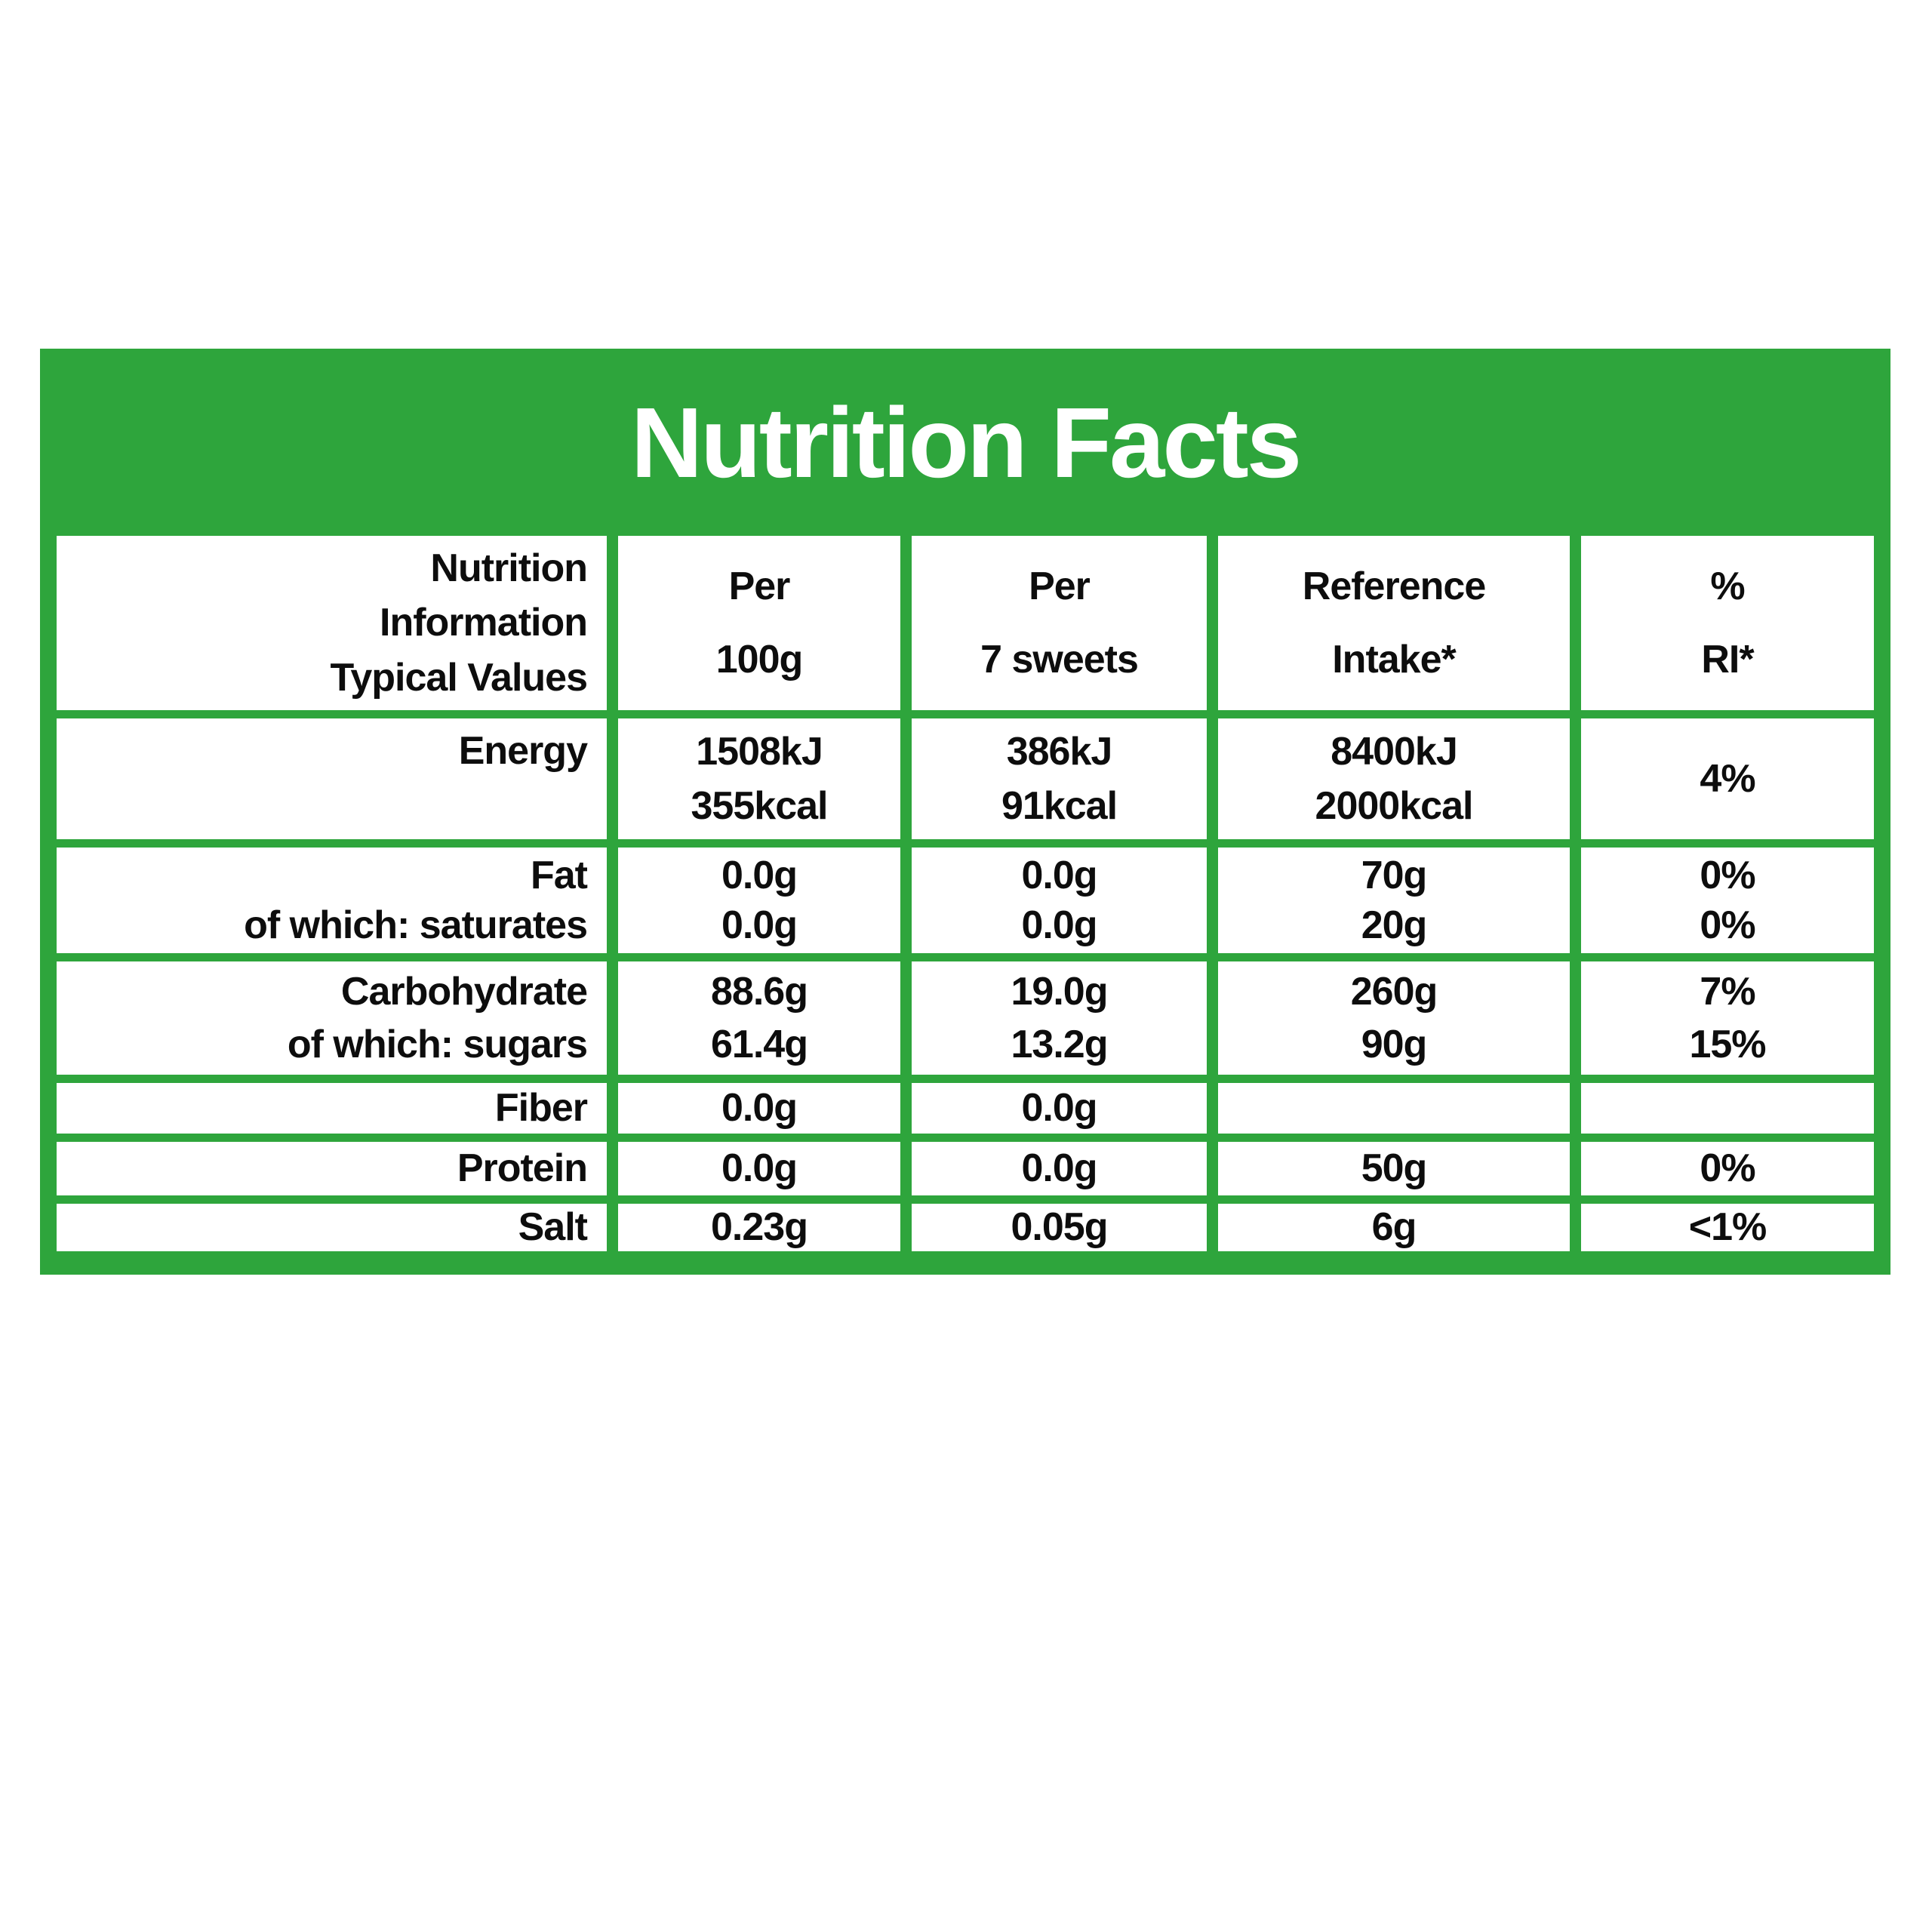  What do you see at coordinates (1727, 900) in the screenshot?
I see `cell-fat-percent-ri: 0% 0%` at bounding box center [1727, 900].